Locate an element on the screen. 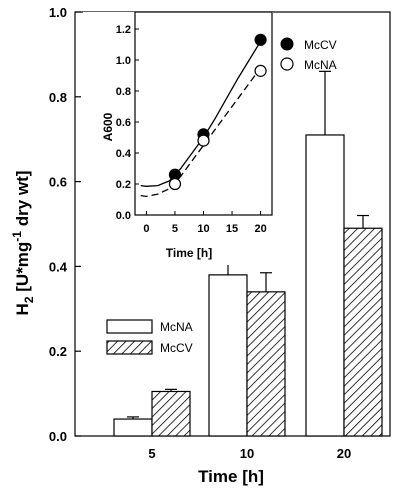 The width and height of the screenshot is (409, 491). inset-y-tick-label: 0.0 is located at coordinates (123, 216).